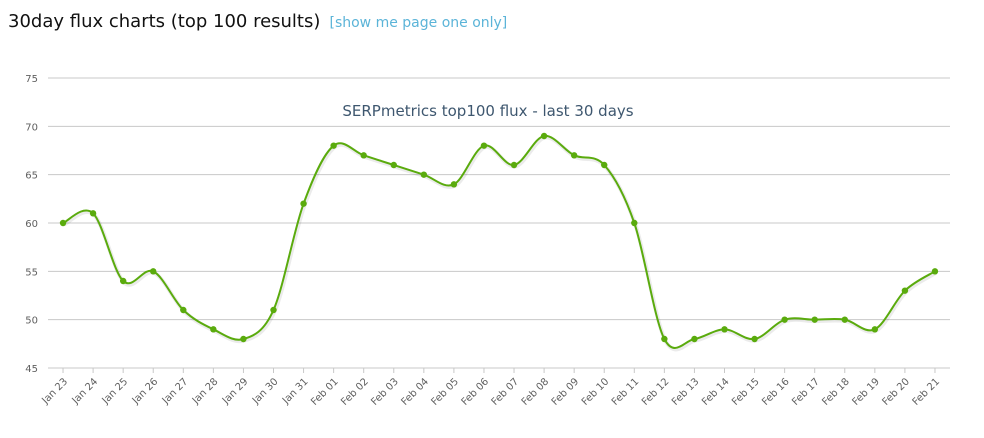 This screenshot has width=984, height=438. Describe the element at coordinates (31, 321) in the screenshot. I see `y-tick-label: 50` at that location.